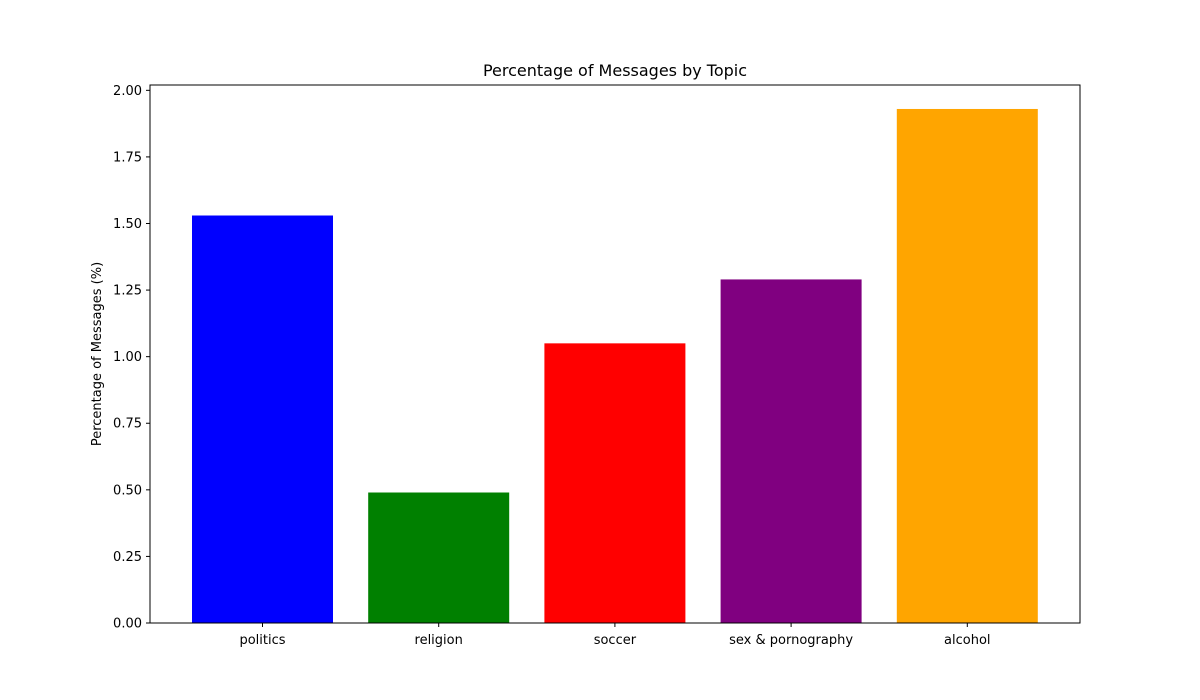 Image resolution: width=1200 pixels, height=700 pixels. What do you see at coordinates (127, 91) in the screenshot?
I see `y-tick-label: 2.00` at bounding box center [127, 91].